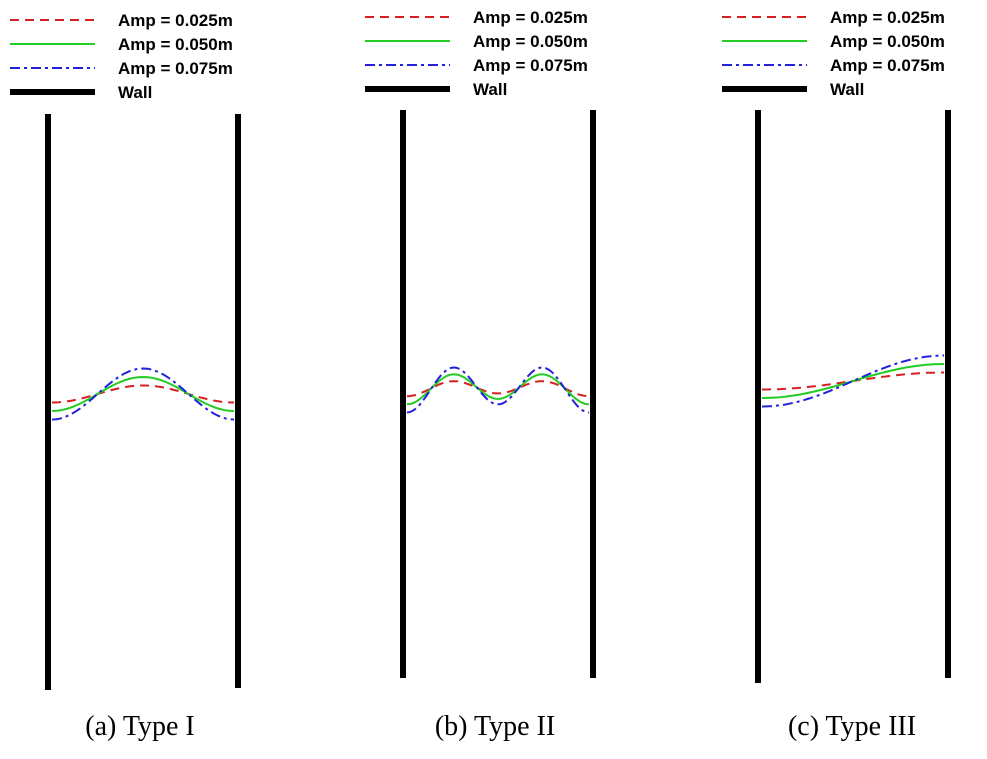 The height and width of the screenshot is (759, 987). Describe the element at coordinates (139, 726) in the screenshot. I see `panel-1-caption: (a) Type I` at that location.